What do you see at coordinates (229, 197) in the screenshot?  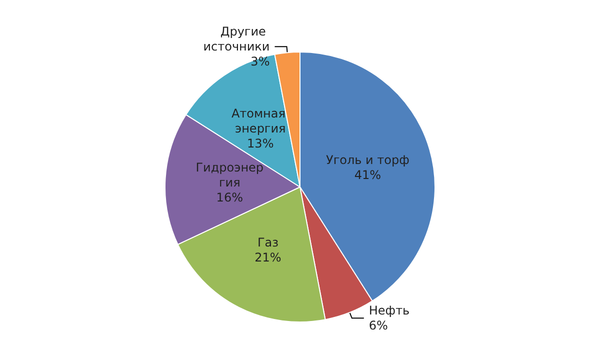 I see `data-label: 16%` at bounding box center [229, 197].